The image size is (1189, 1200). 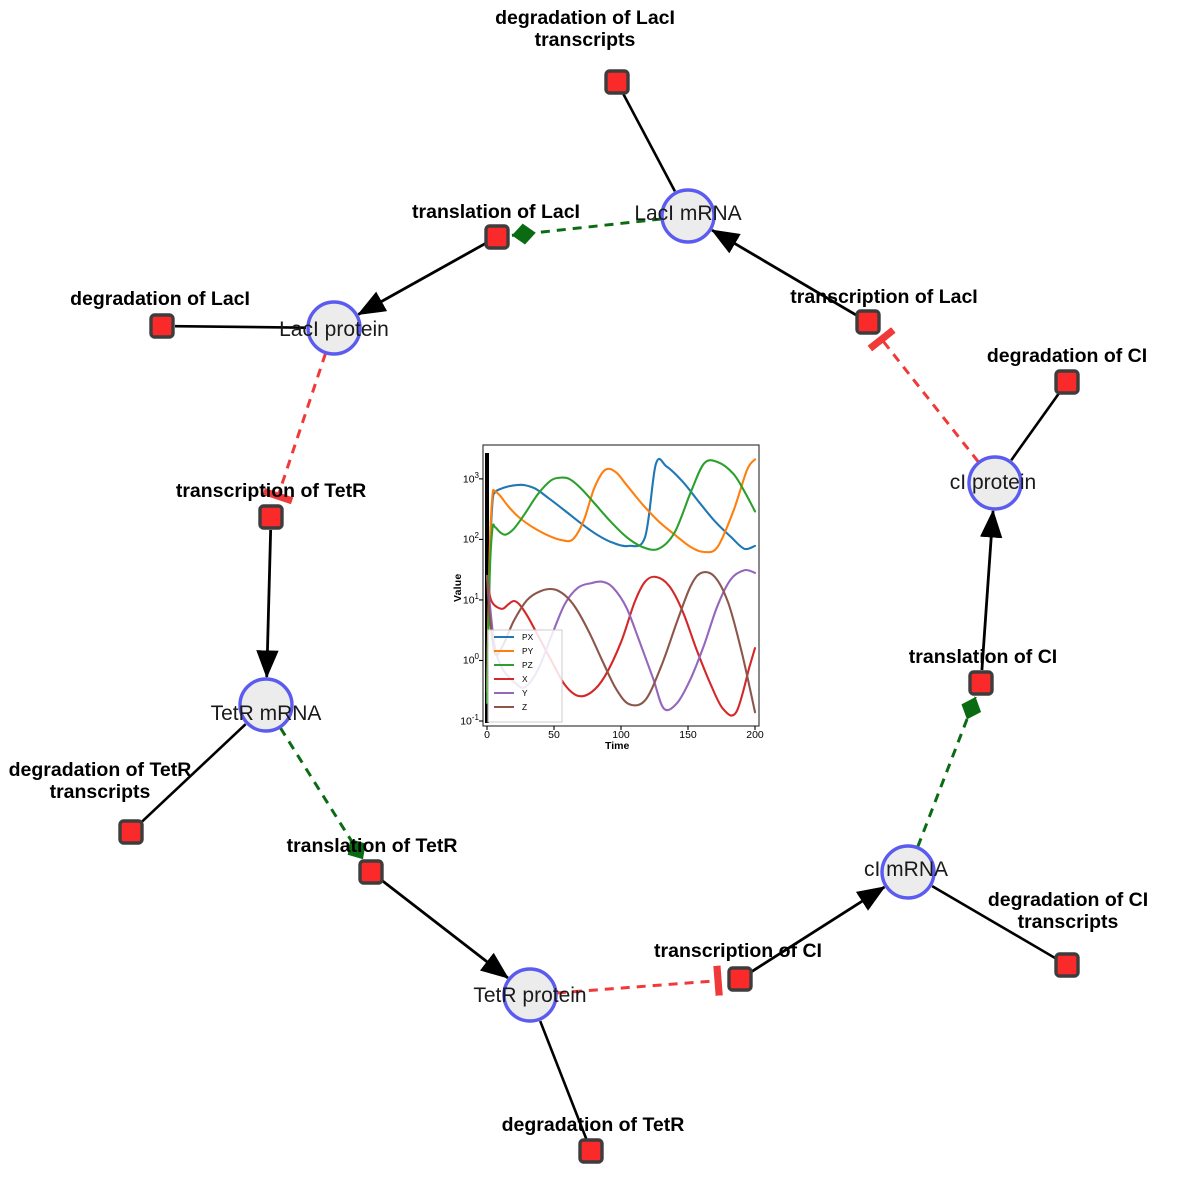 I want to click on reaction-label-translation_of_ci: translation of CI, so click(x=983, y=657).